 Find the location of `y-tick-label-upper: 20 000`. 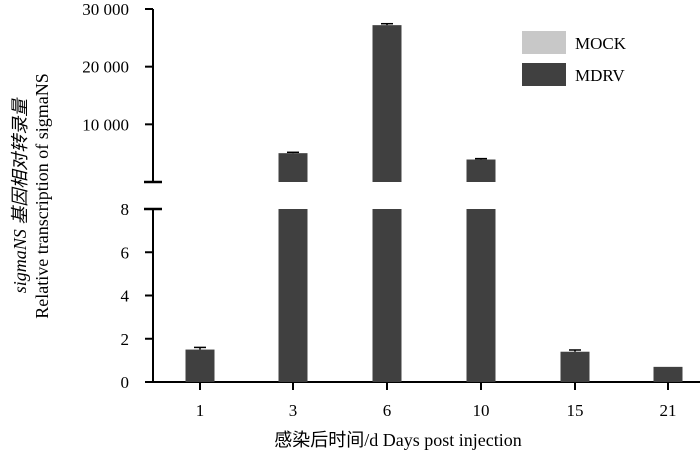

y-tick-label-upper: 20 000 is located at coordinates (105, 67).